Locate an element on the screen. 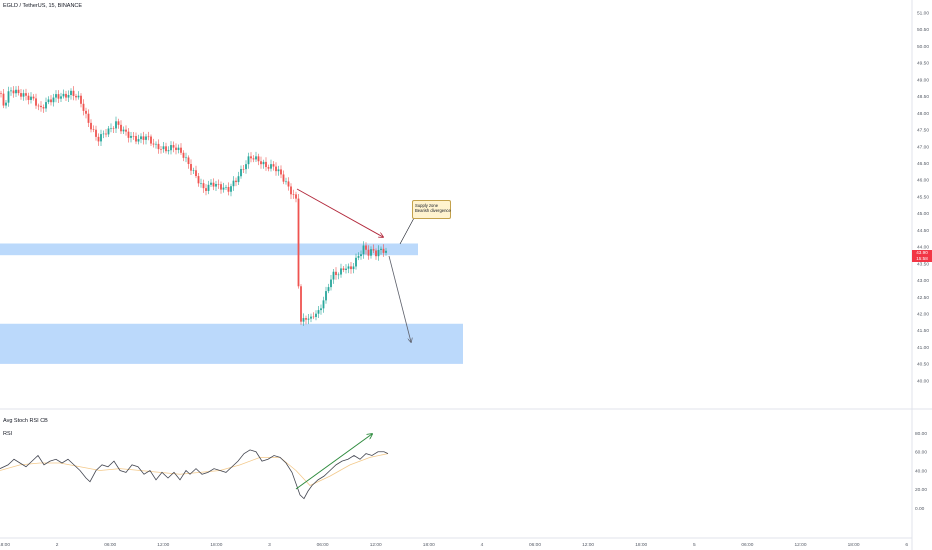 This screenshot has height=550, width=932. rsi-signal-line is located at coordinates (194, 469).